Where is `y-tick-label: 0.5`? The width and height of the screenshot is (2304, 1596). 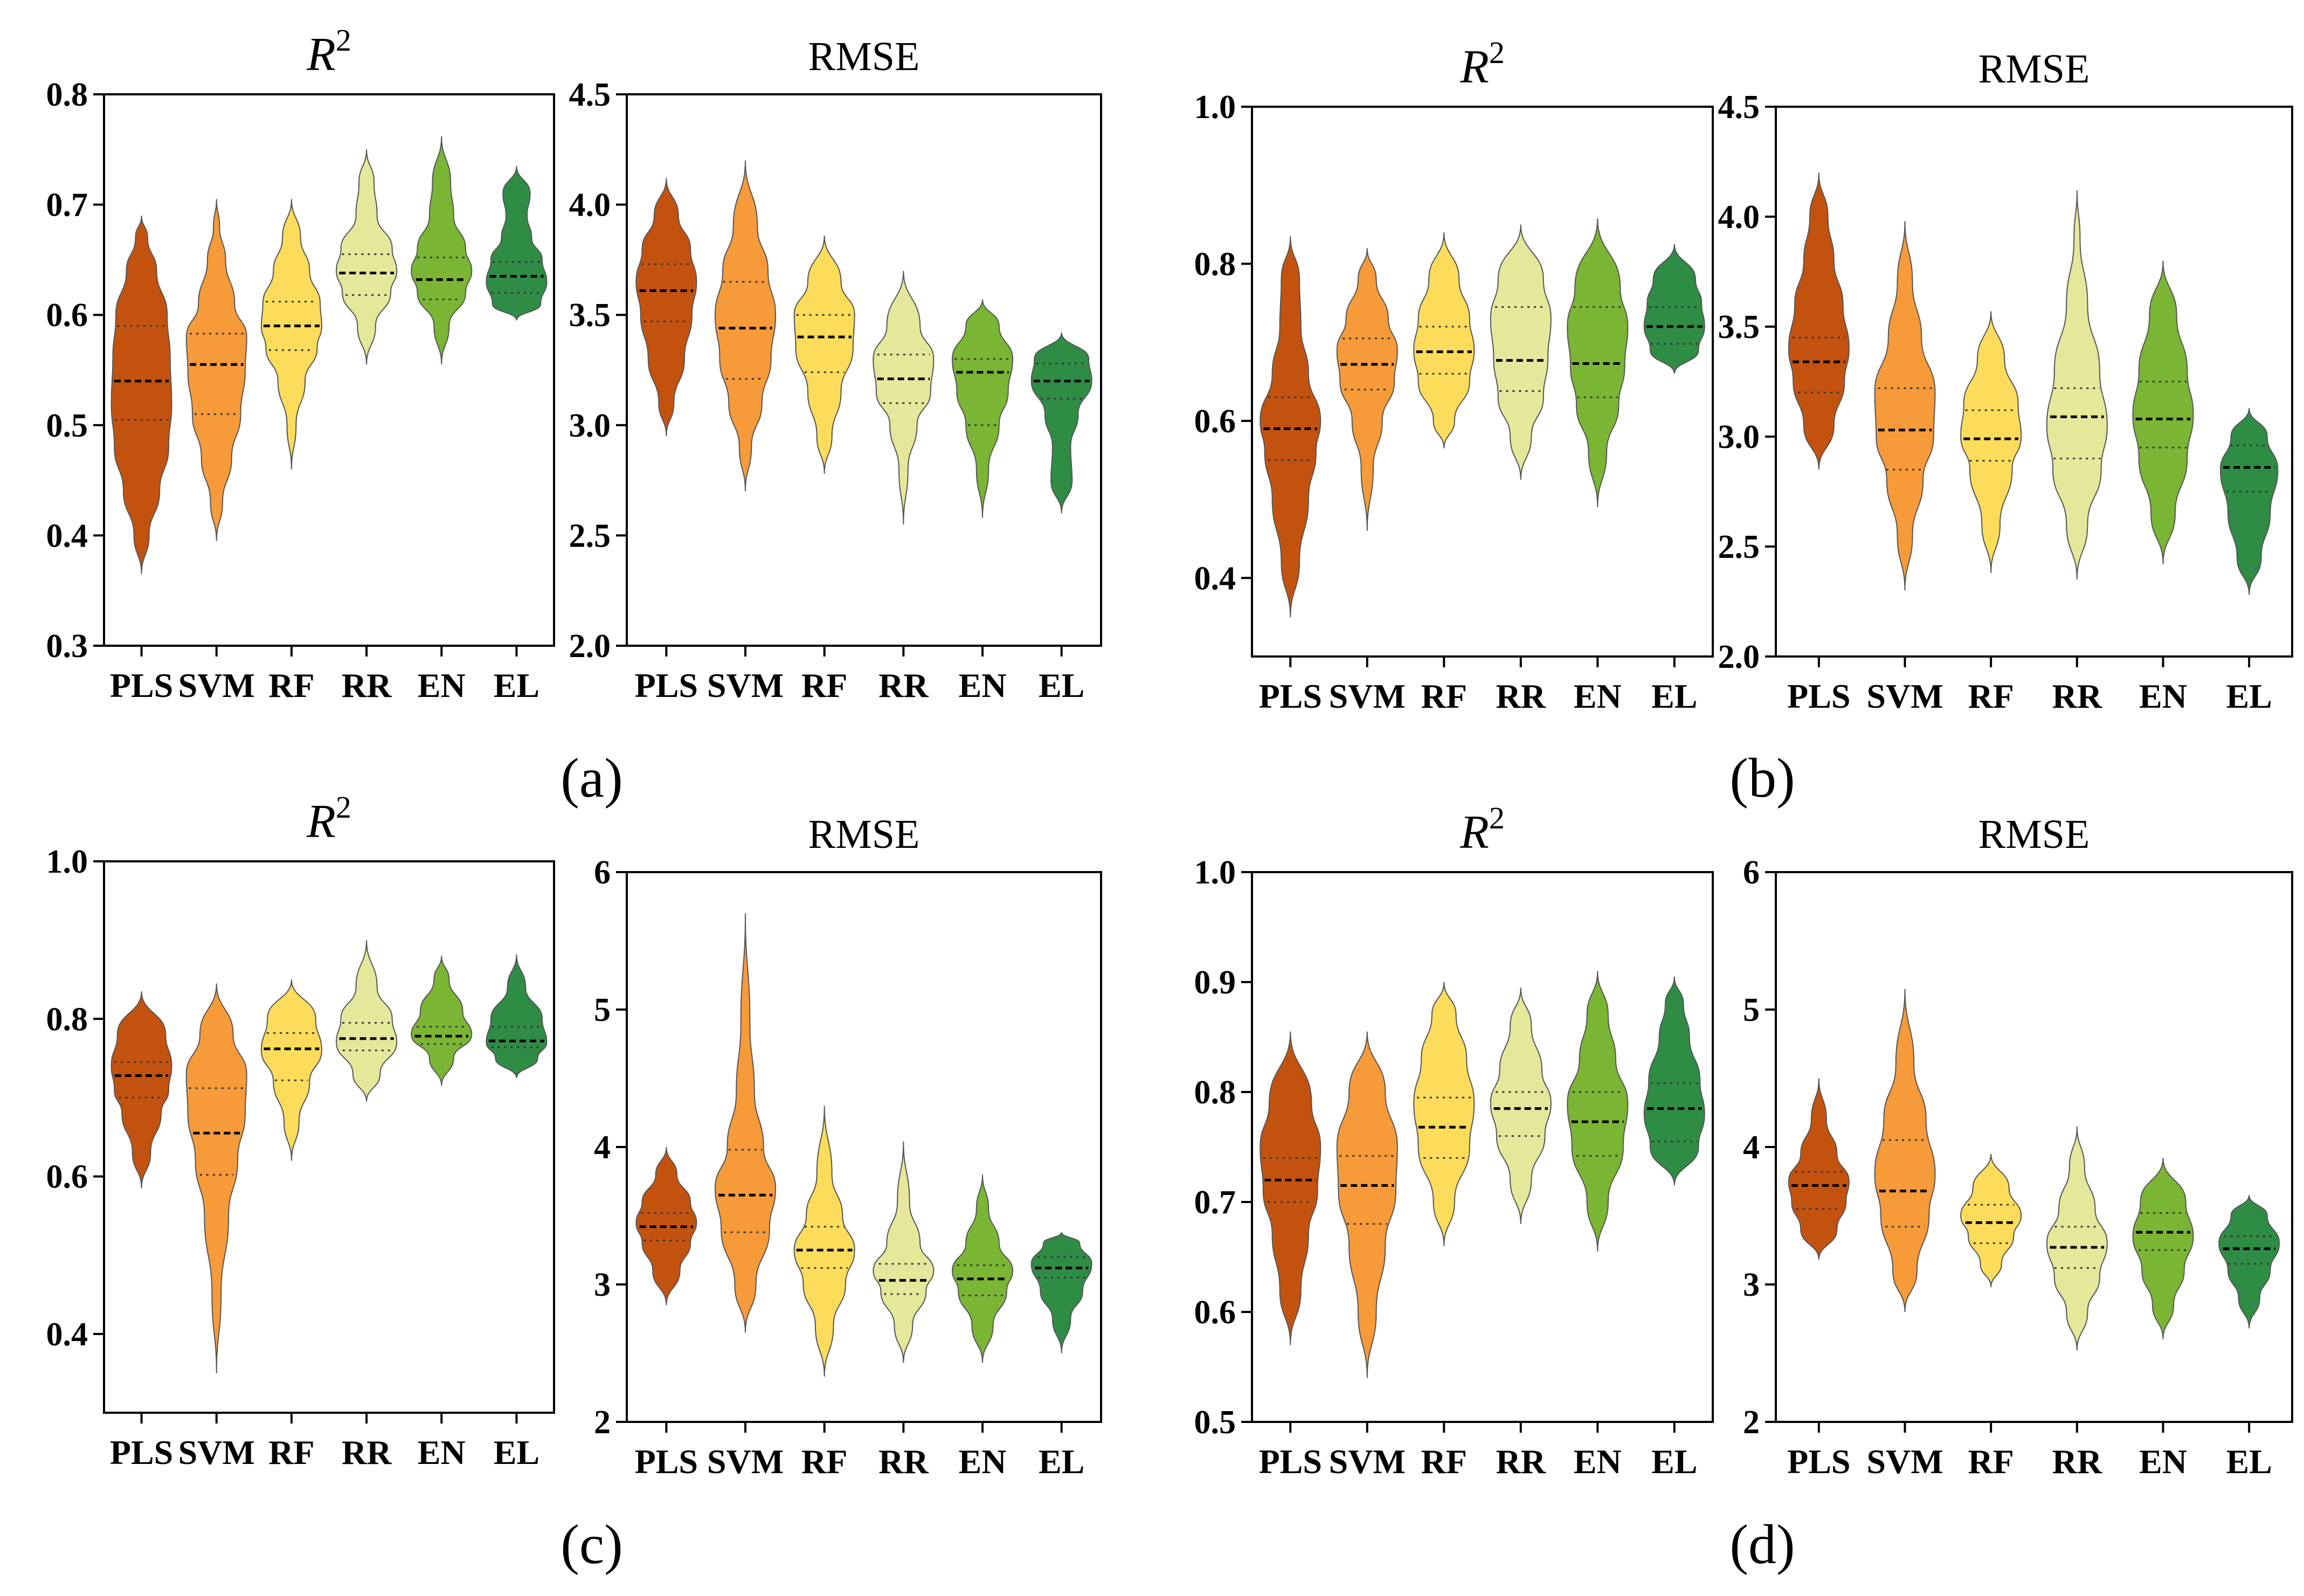
y-tick-label: 0.5 is located at coordinates (67, 425).